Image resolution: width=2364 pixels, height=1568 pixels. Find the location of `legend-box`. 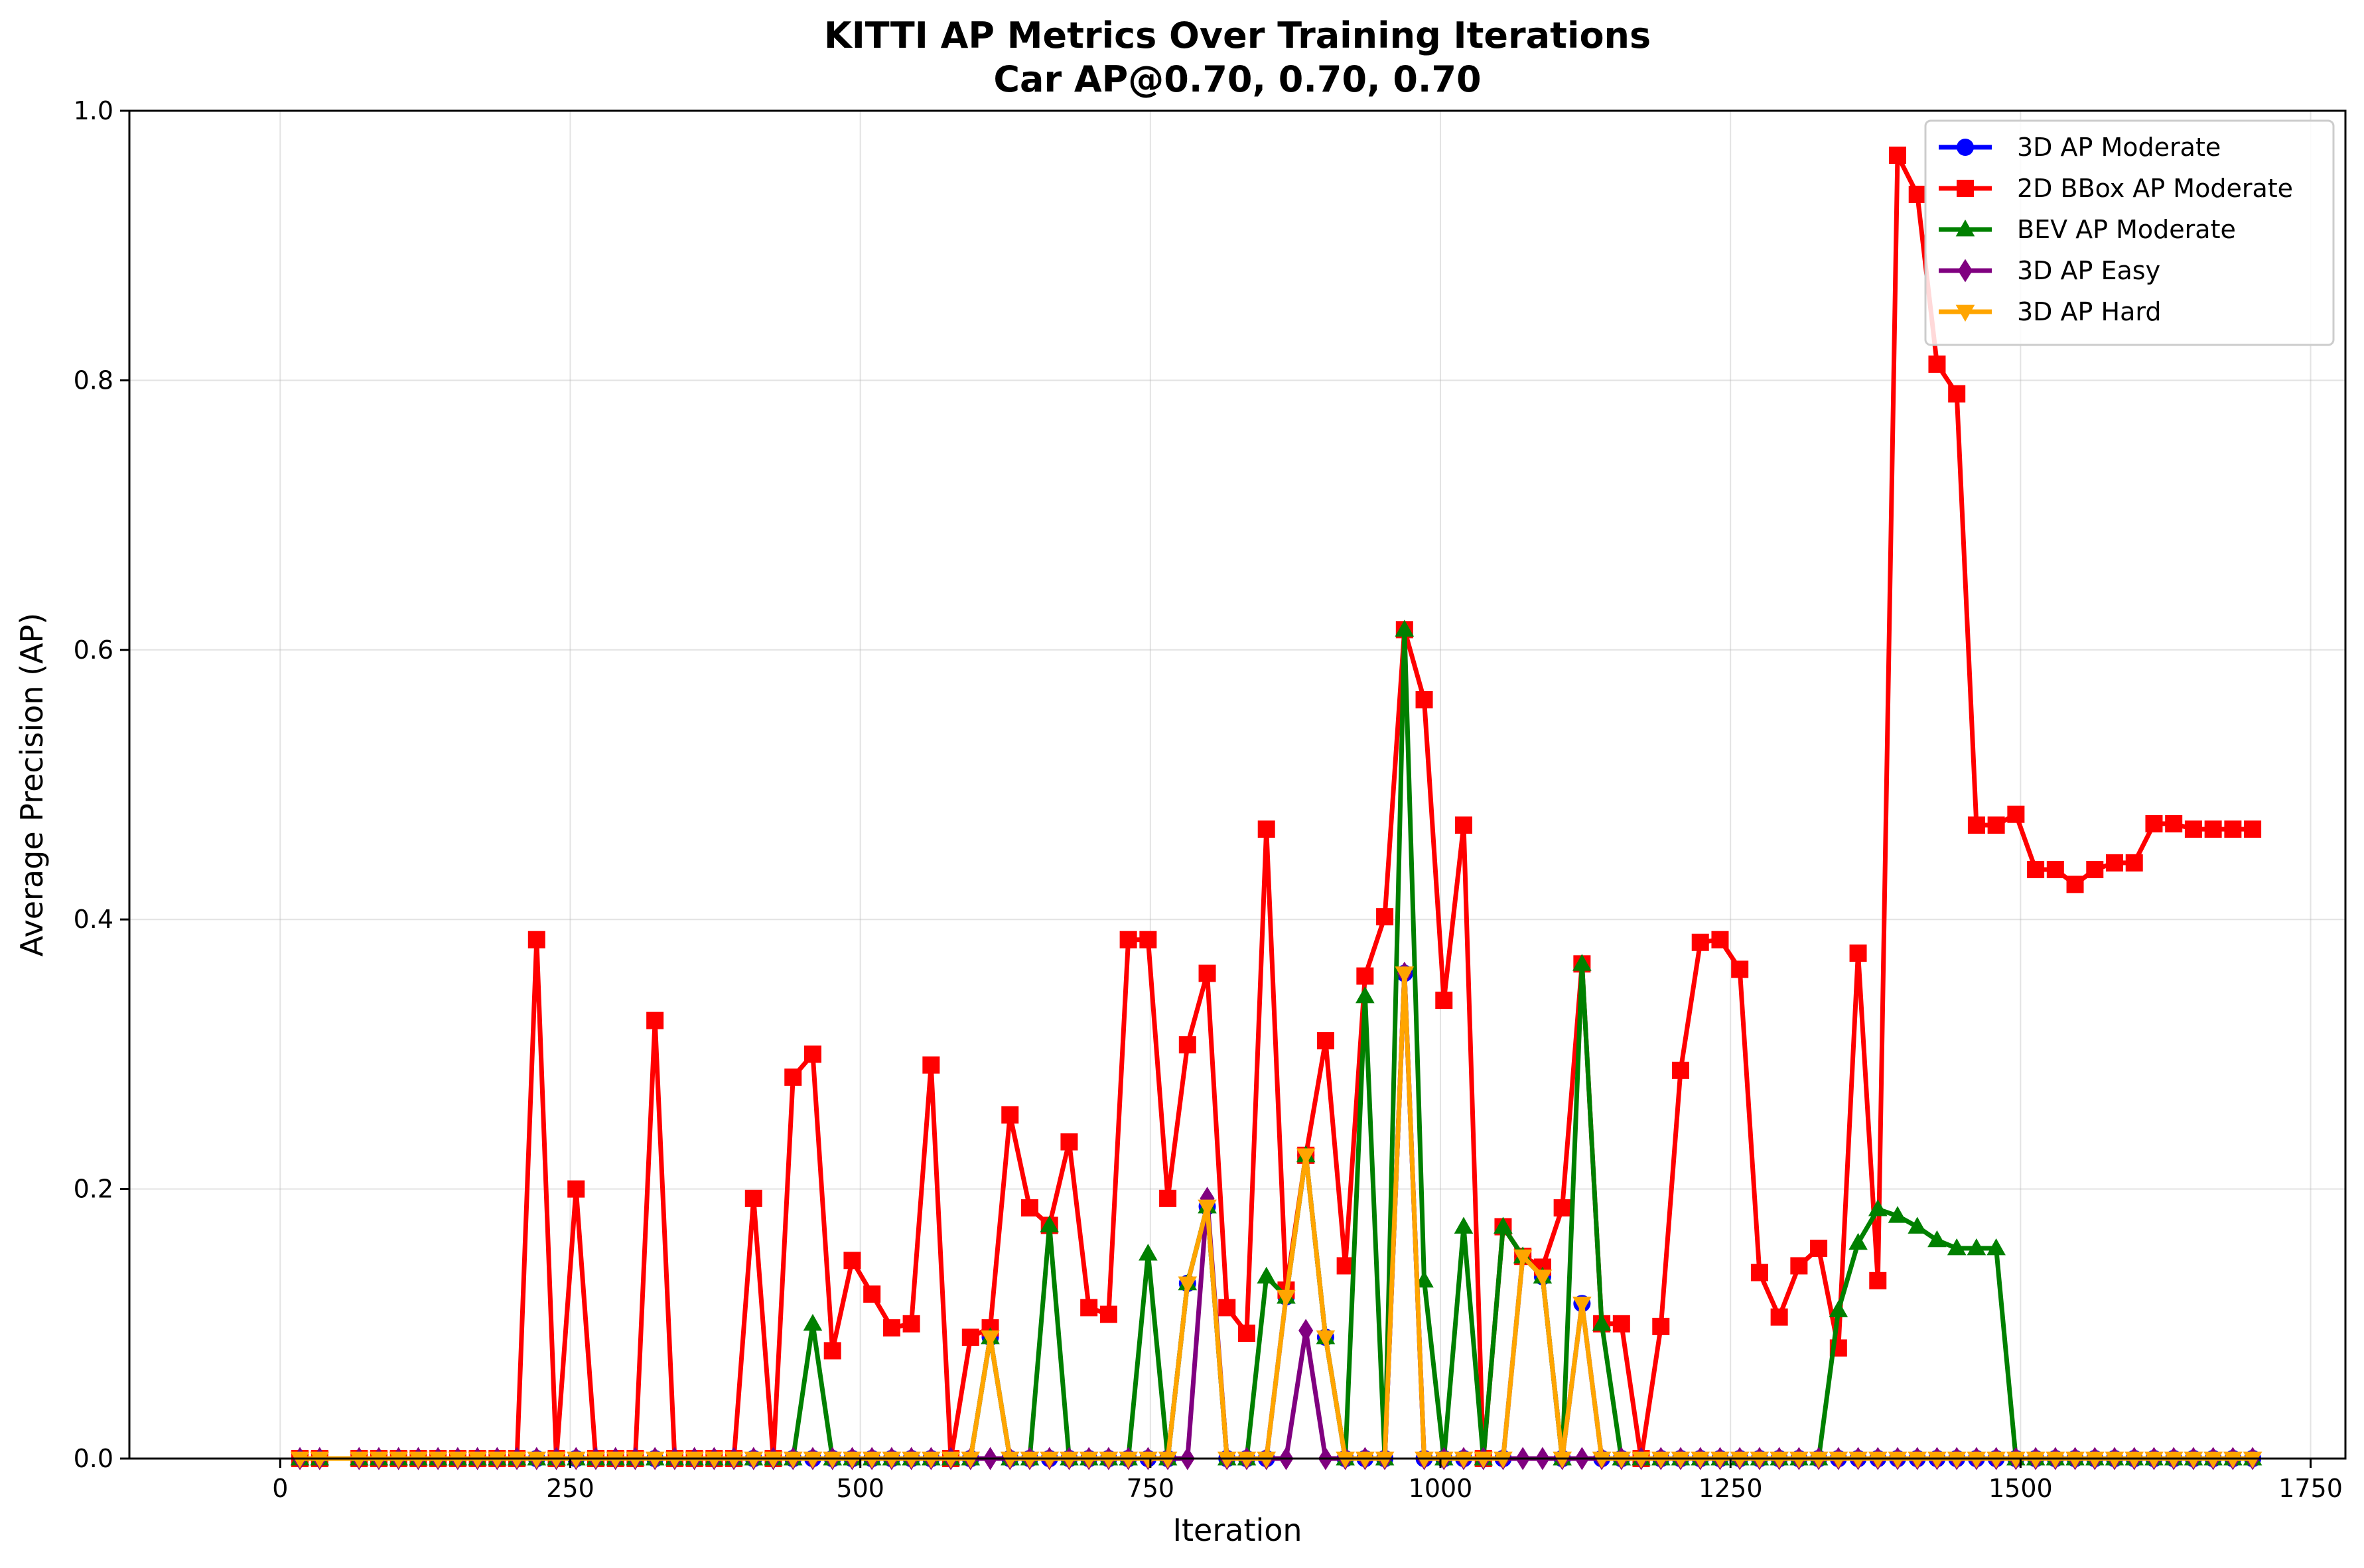

legend-box is located at coordinates (2130, 233).